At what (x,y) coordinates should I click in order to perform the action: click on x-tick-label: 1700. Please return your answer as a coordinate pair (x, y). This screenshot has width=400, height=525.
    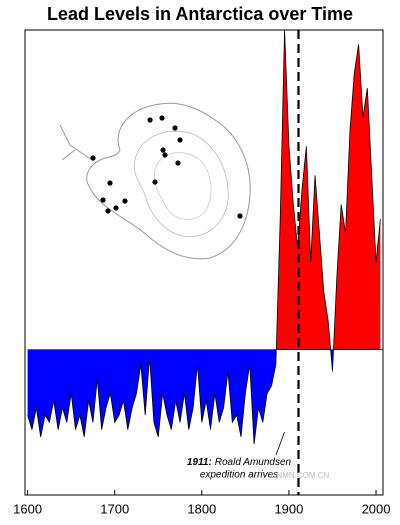
    Looking at the image, I should click on (114, 508).